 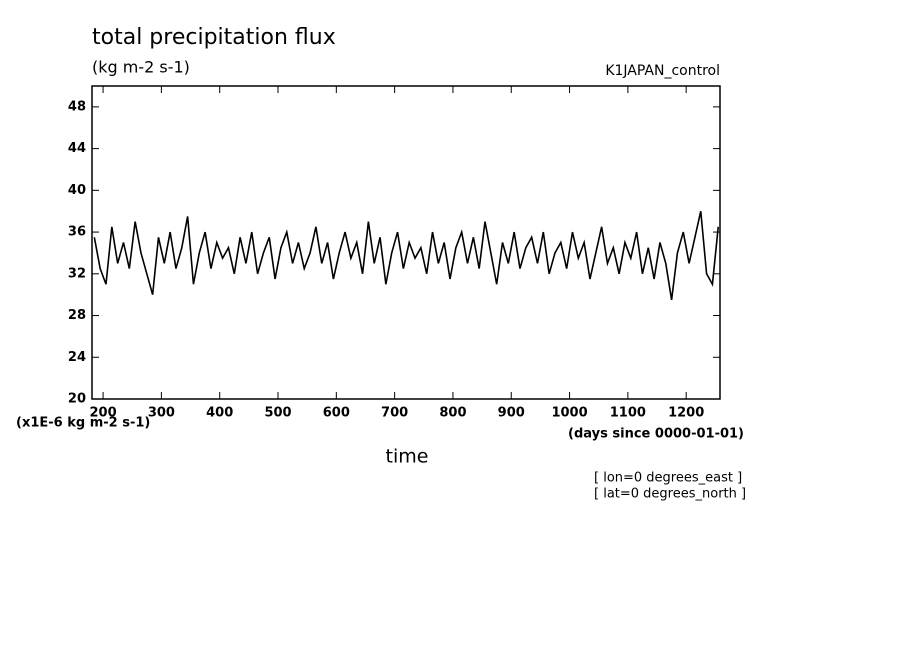 What do you see at coordinates (569, 413) in the screenshot?
I see `x-tick-label: 1000` at bounding box center [569, 413].